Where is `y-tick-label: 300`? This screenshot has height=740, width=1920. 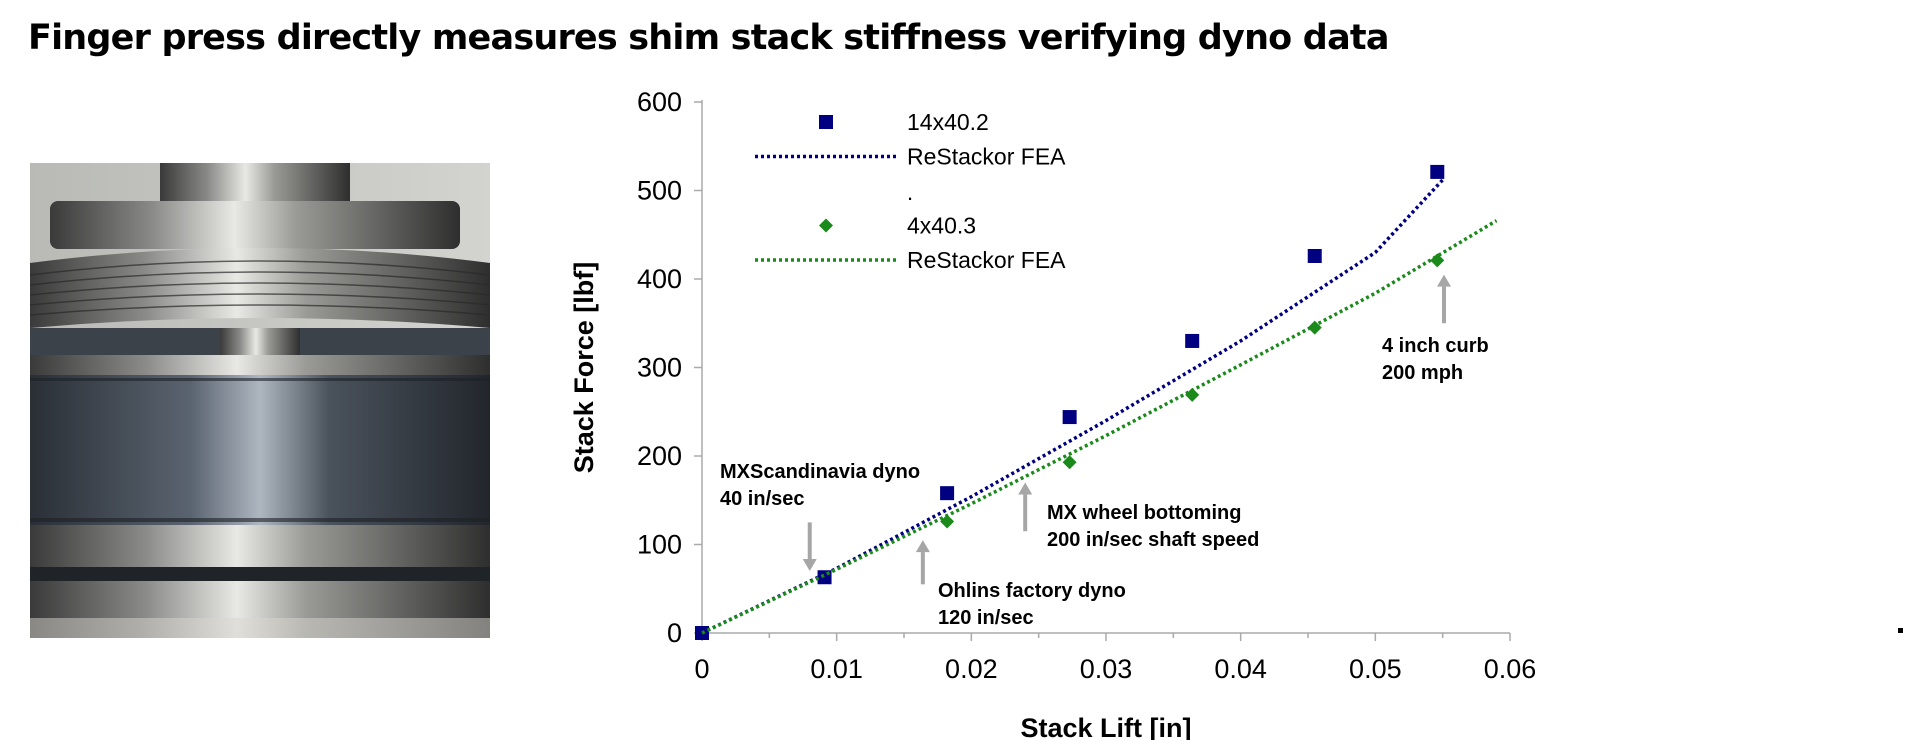 y-tick-label: 300 is located at coordinates (659, 368).